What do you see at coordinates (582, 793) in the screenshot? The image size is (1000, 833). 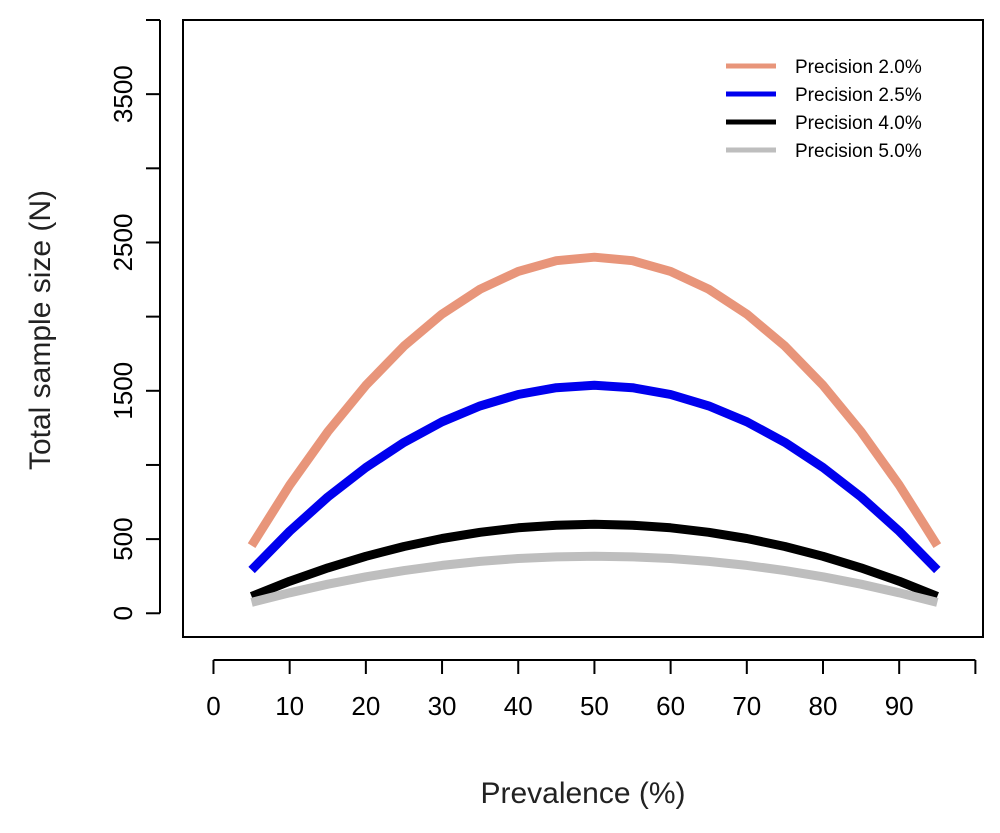 I see `x-axis-title: Prevalence (%)` at bounding box center [582, 793].